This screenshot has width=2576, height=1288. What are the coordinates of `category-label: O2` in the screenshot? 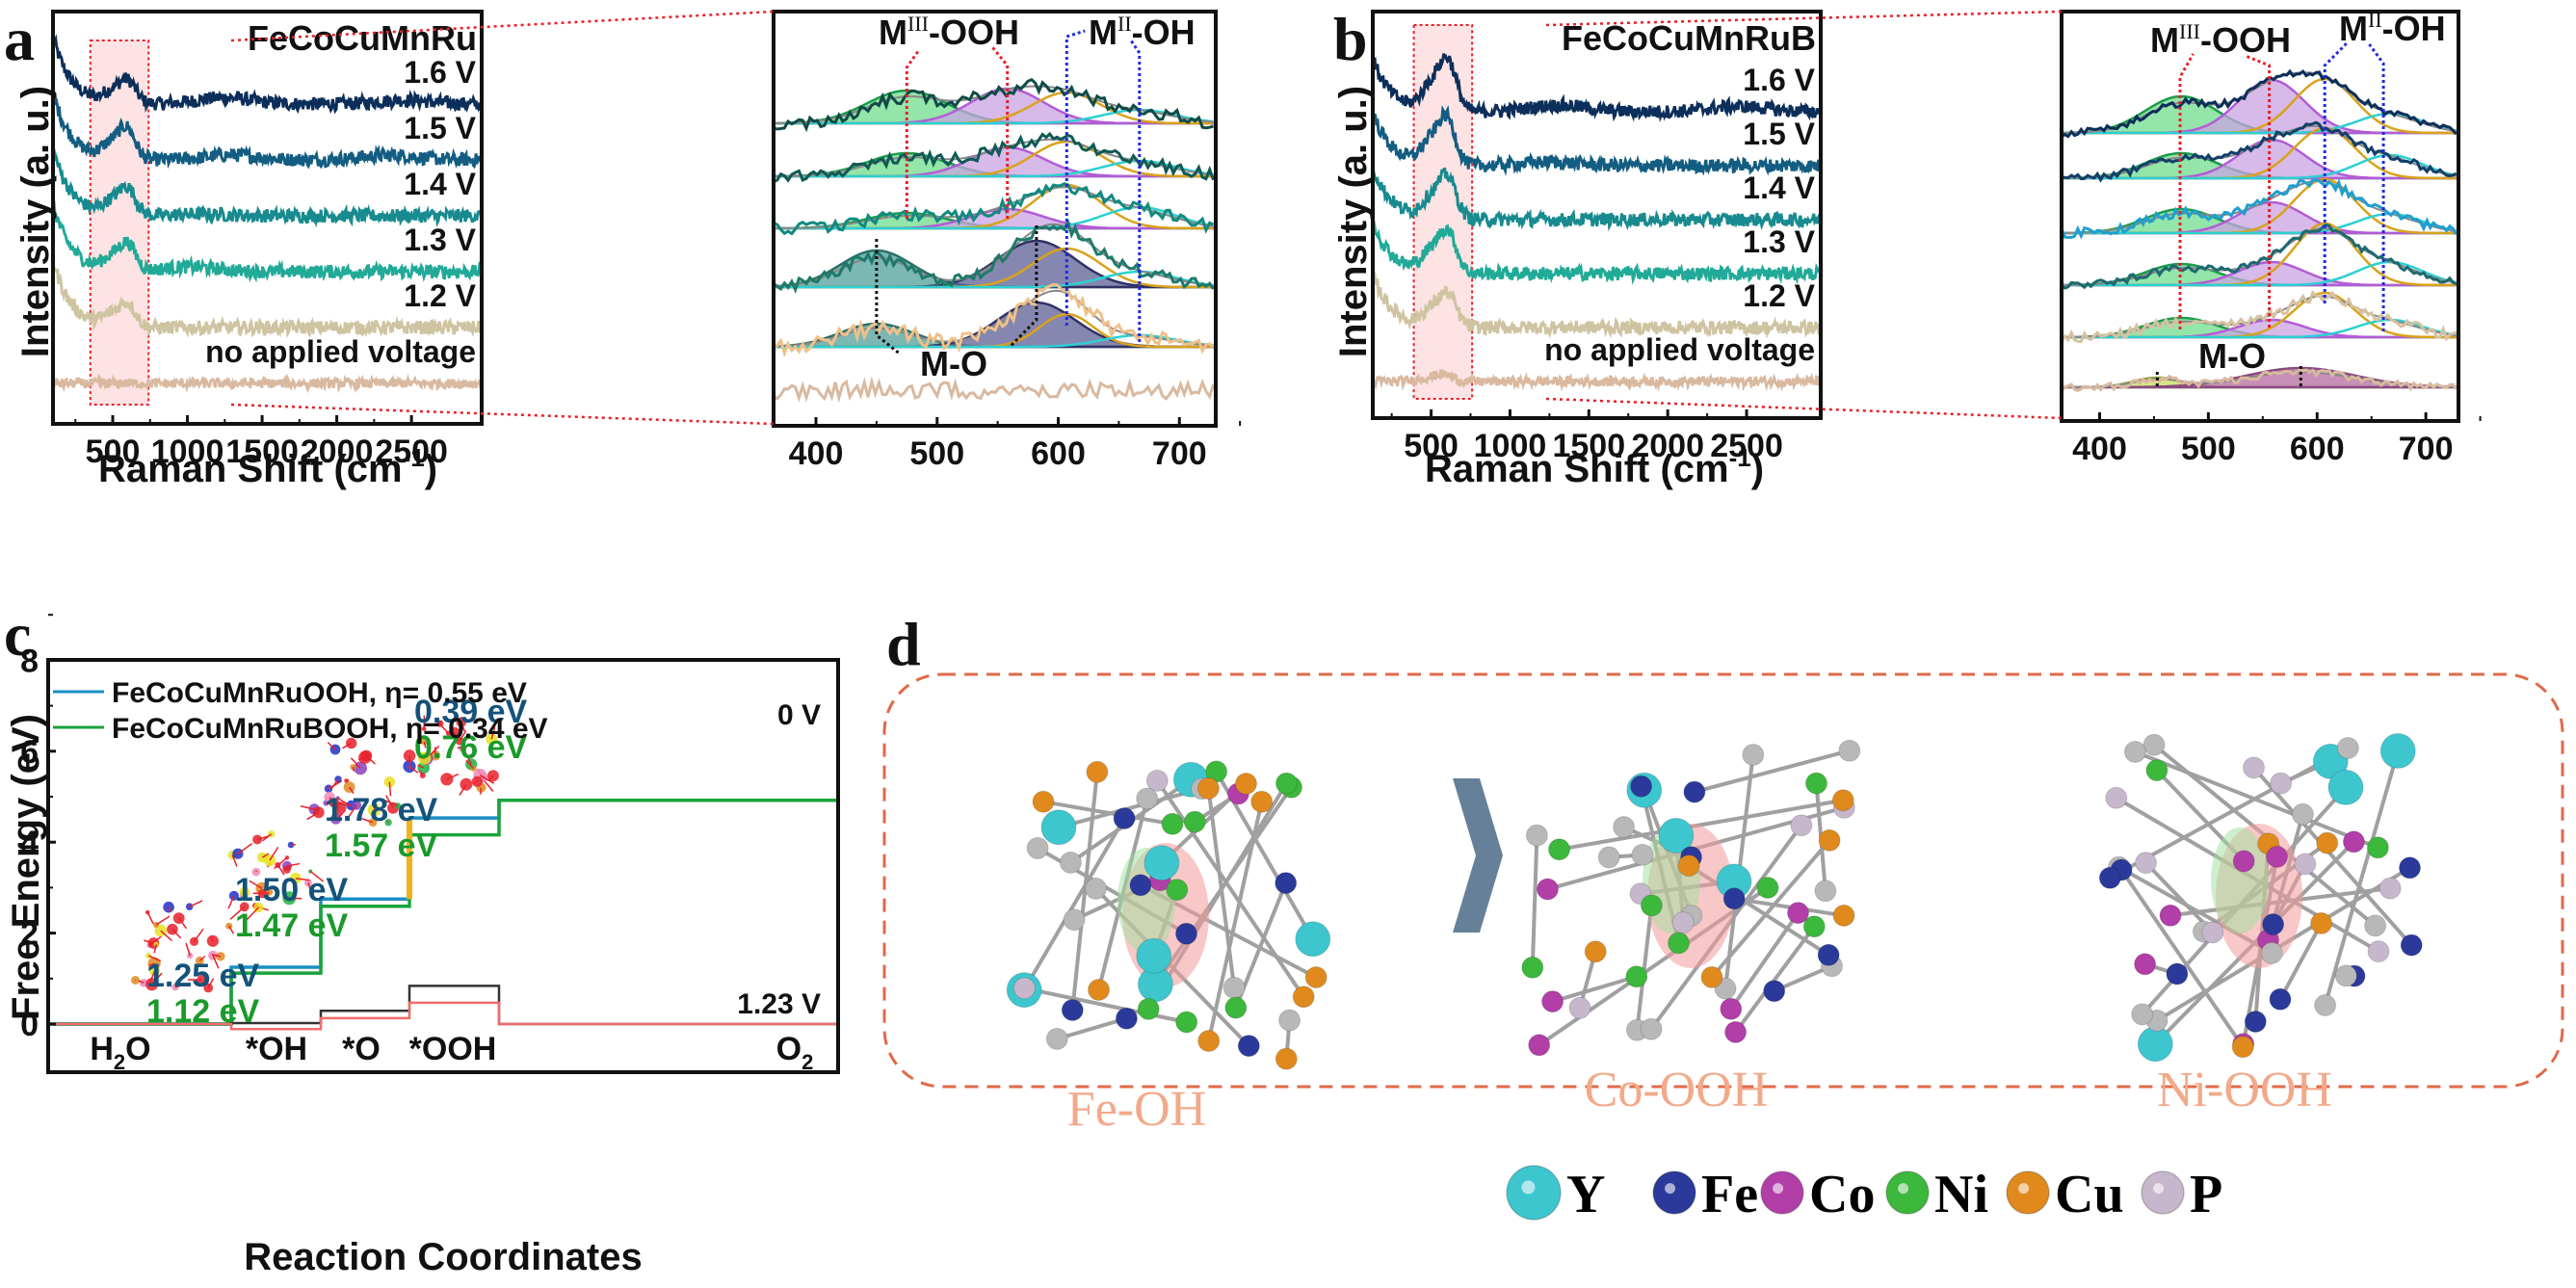 It's located at (795, 1052).